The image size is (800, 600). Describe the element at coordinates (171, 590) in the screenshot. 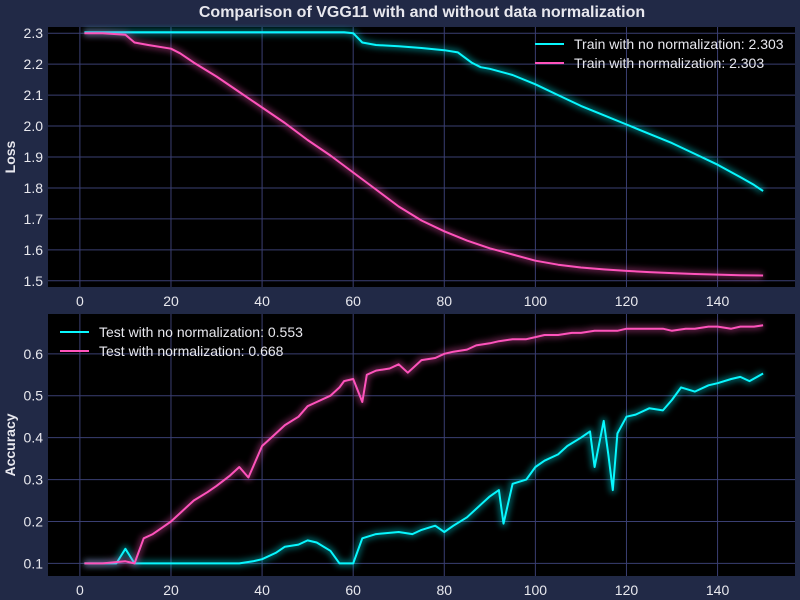

I see `accuracy-x-tick-label: 20` at that location.